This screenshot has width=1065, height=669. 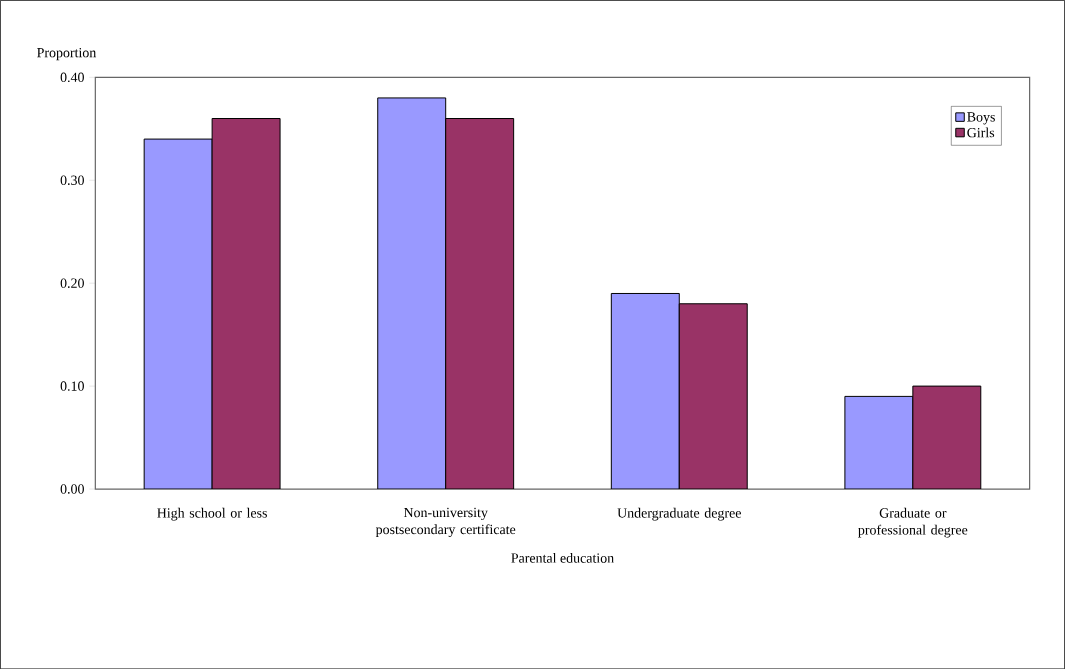 I want to click on y-tick-label: 0.20, so click(x=72, y=283).